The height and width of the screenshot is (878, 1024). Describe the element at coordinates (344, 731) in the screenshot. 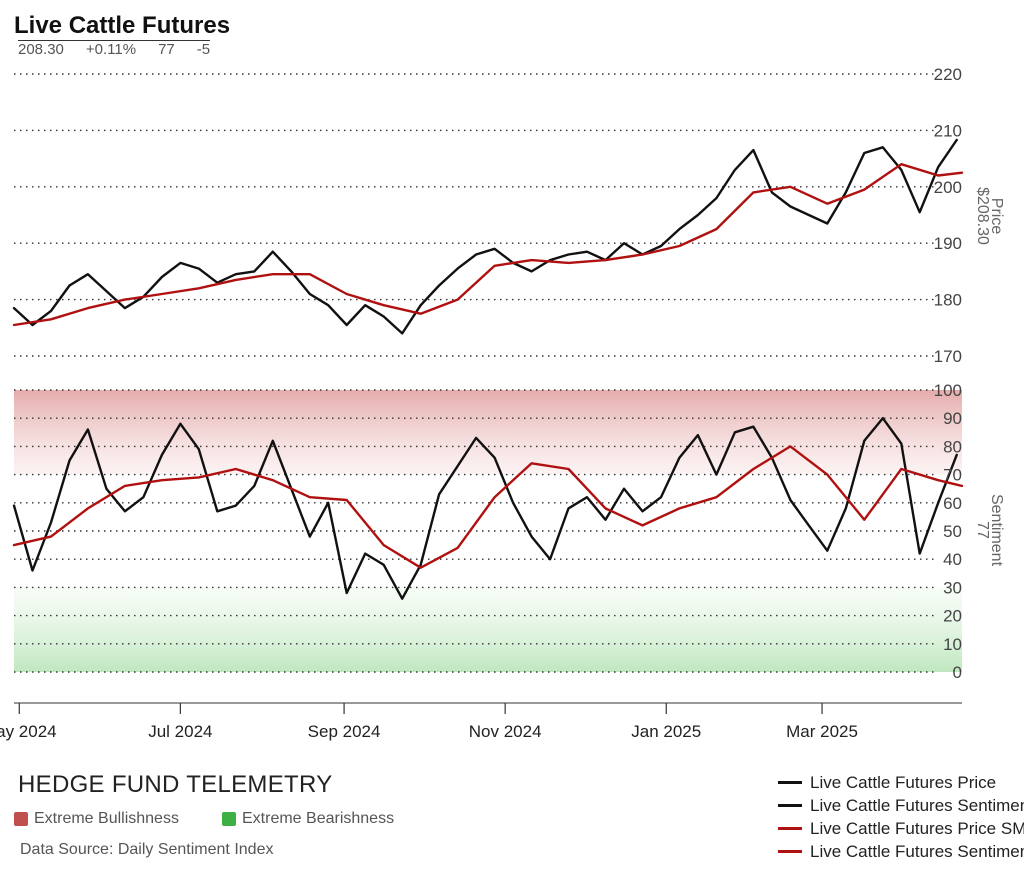

I see `x-axis-tick-label: Sep 2024` at that location.